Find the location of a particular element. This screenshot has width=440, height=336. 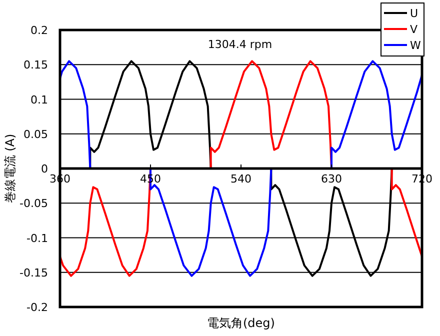

y-tick-label: 0.05 is located at coordinates (36, 134).